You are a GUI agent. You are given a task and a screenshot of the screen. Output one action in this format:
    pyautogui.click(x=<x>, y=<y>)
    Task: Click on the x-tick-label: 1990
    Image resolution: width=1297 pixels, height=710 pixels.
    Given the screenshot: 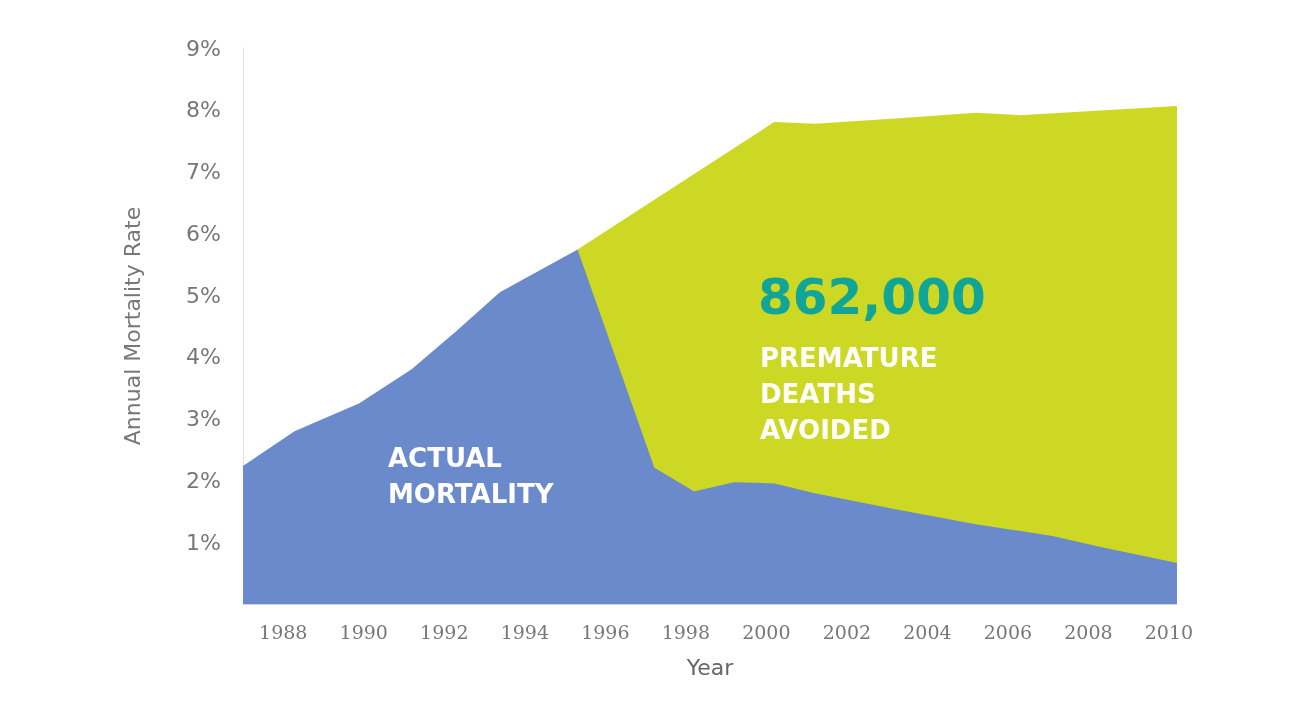 What is the action you would take?
    pyautogui.click(x=363, y=631)
    